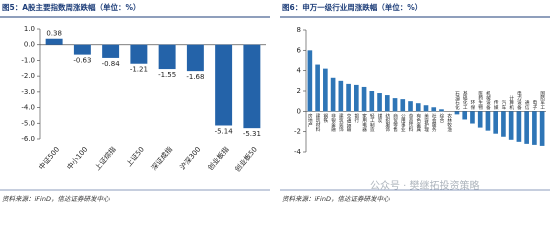  I want to click on y-tick-label: 0, so click(299, 111).